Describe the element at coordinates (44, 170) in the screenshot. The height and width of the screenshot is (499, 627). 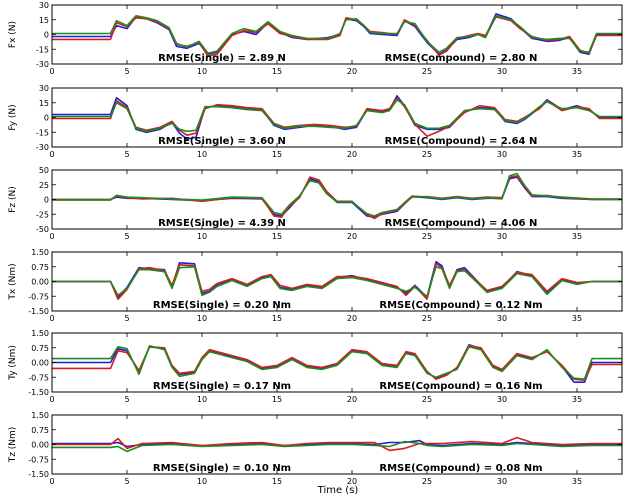
I see `y-tick-label: 50` at that location.